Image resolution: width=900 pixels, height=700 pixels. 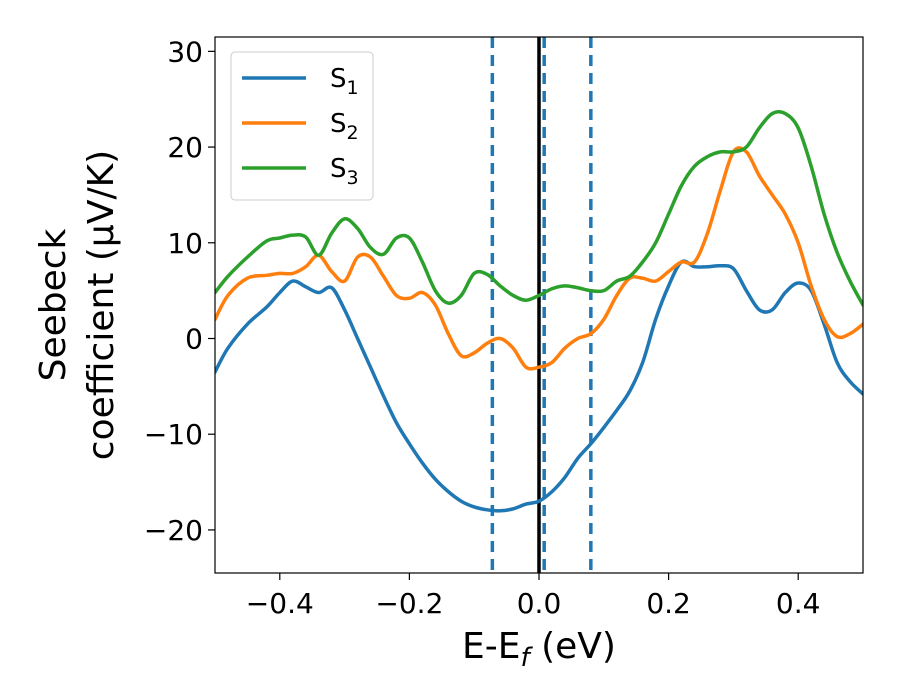 What do you see at coordinates (173, 530) in the screenshot?
I see `y-tick-label: −20` at bounding box center [173, 530].